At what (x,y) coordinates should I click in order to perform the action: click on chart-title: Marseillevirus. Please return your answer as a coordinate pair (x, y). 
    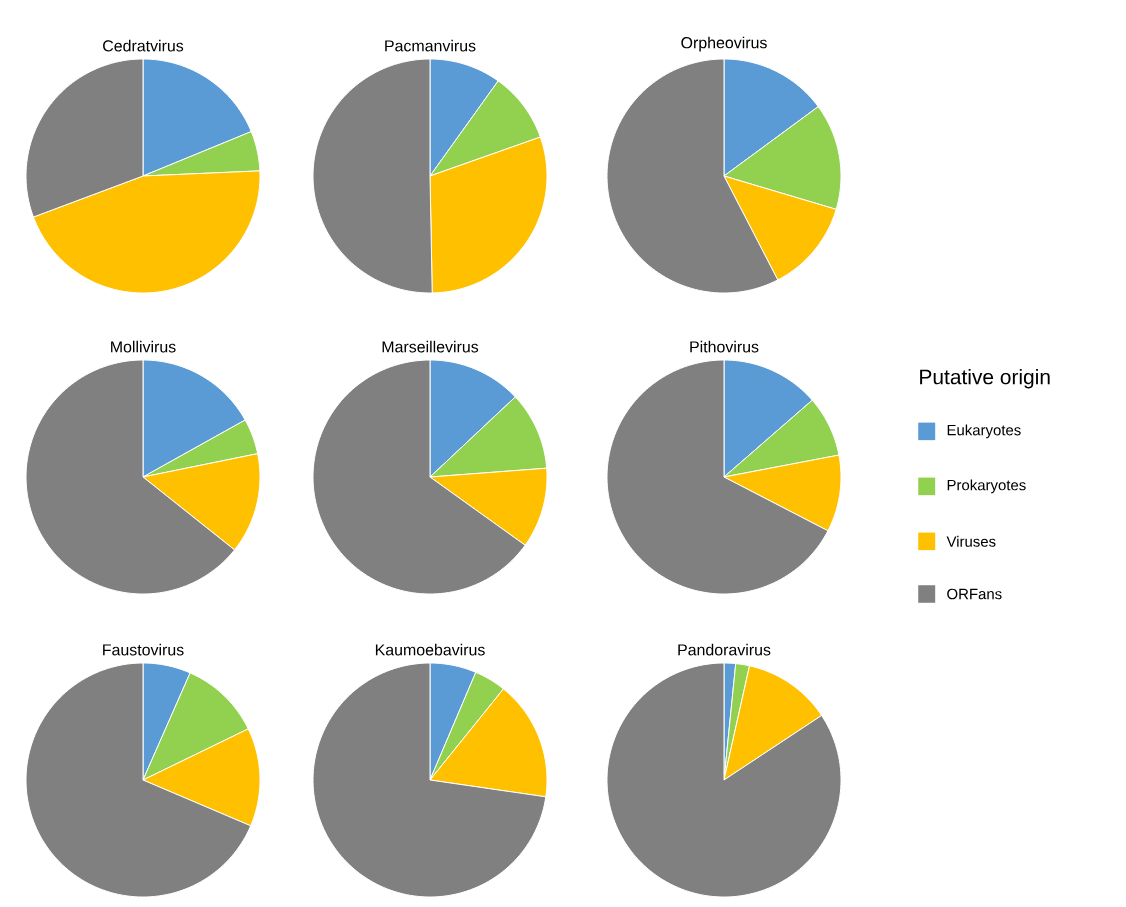
    Looking at the image, I should click on (430, 346).